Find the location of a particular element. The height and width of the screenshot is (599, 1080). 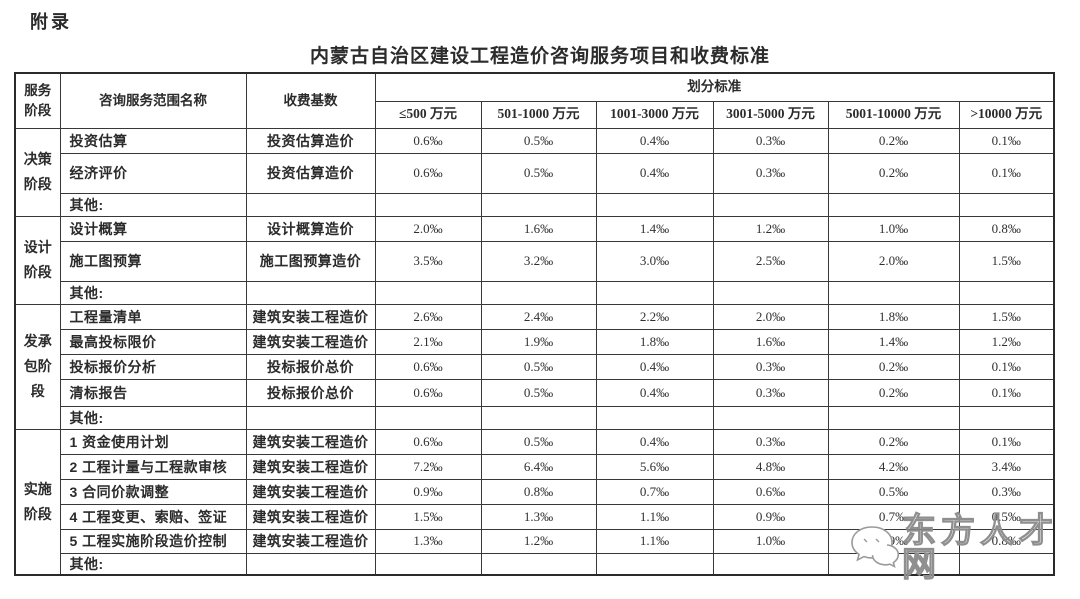

rate-cell: 7.2‰ is located at coordinates (428, 466).